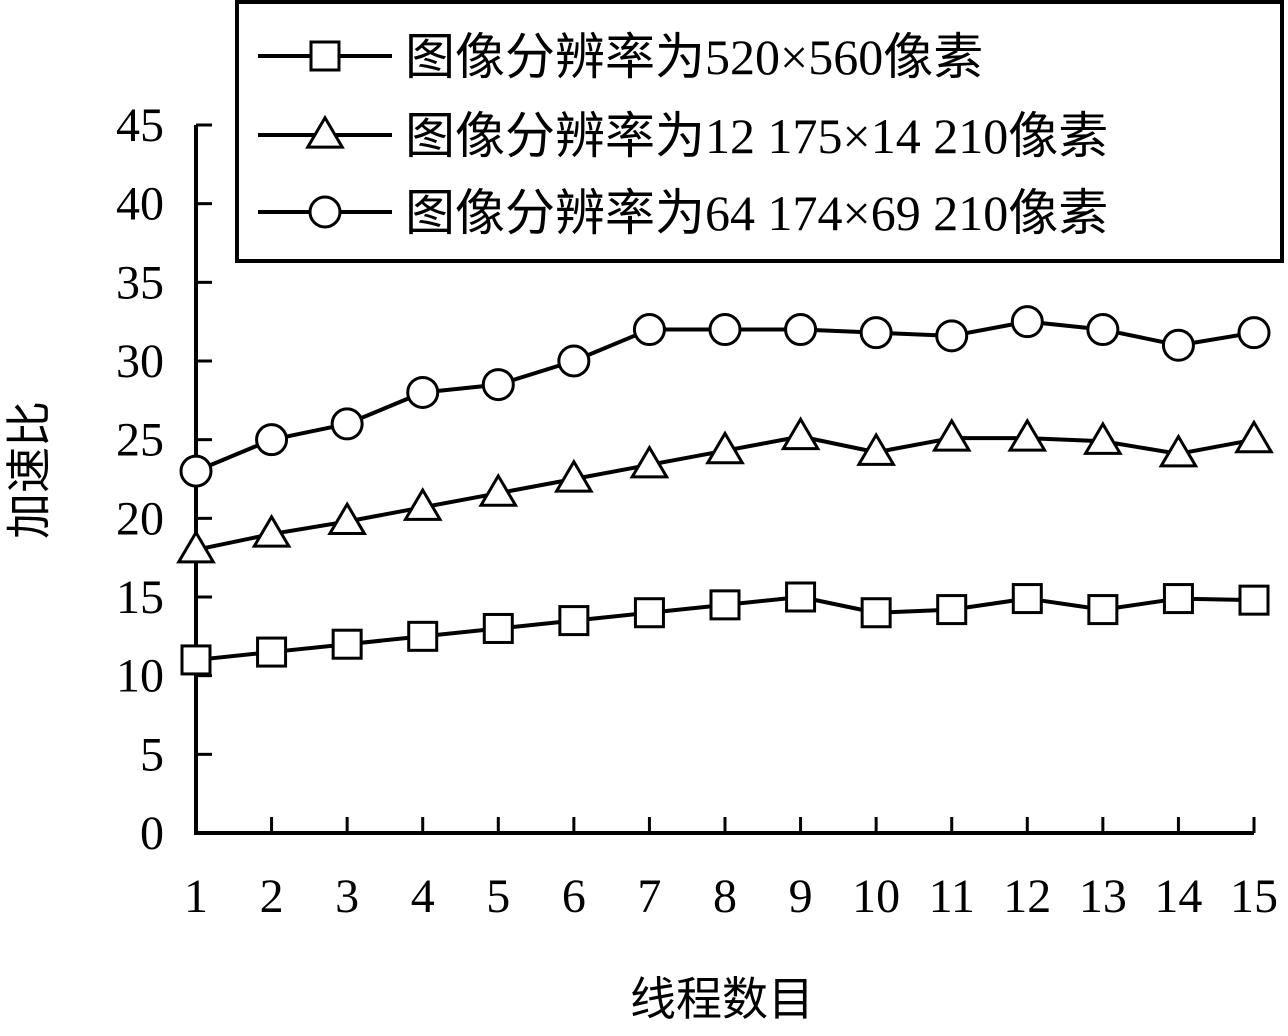 This screenshot has width=1288, height=1036. I want to click on legend-item-circle: 图像分辨率为64 174×69 210像素, so click(683, 213).